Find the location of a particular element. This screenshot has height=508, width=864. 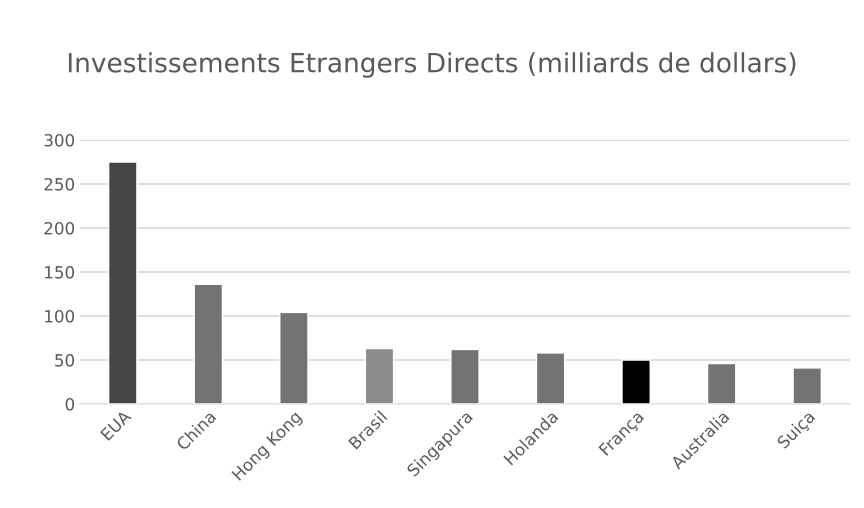

y-tick-label: 300 is located at coordinates (59, 140).